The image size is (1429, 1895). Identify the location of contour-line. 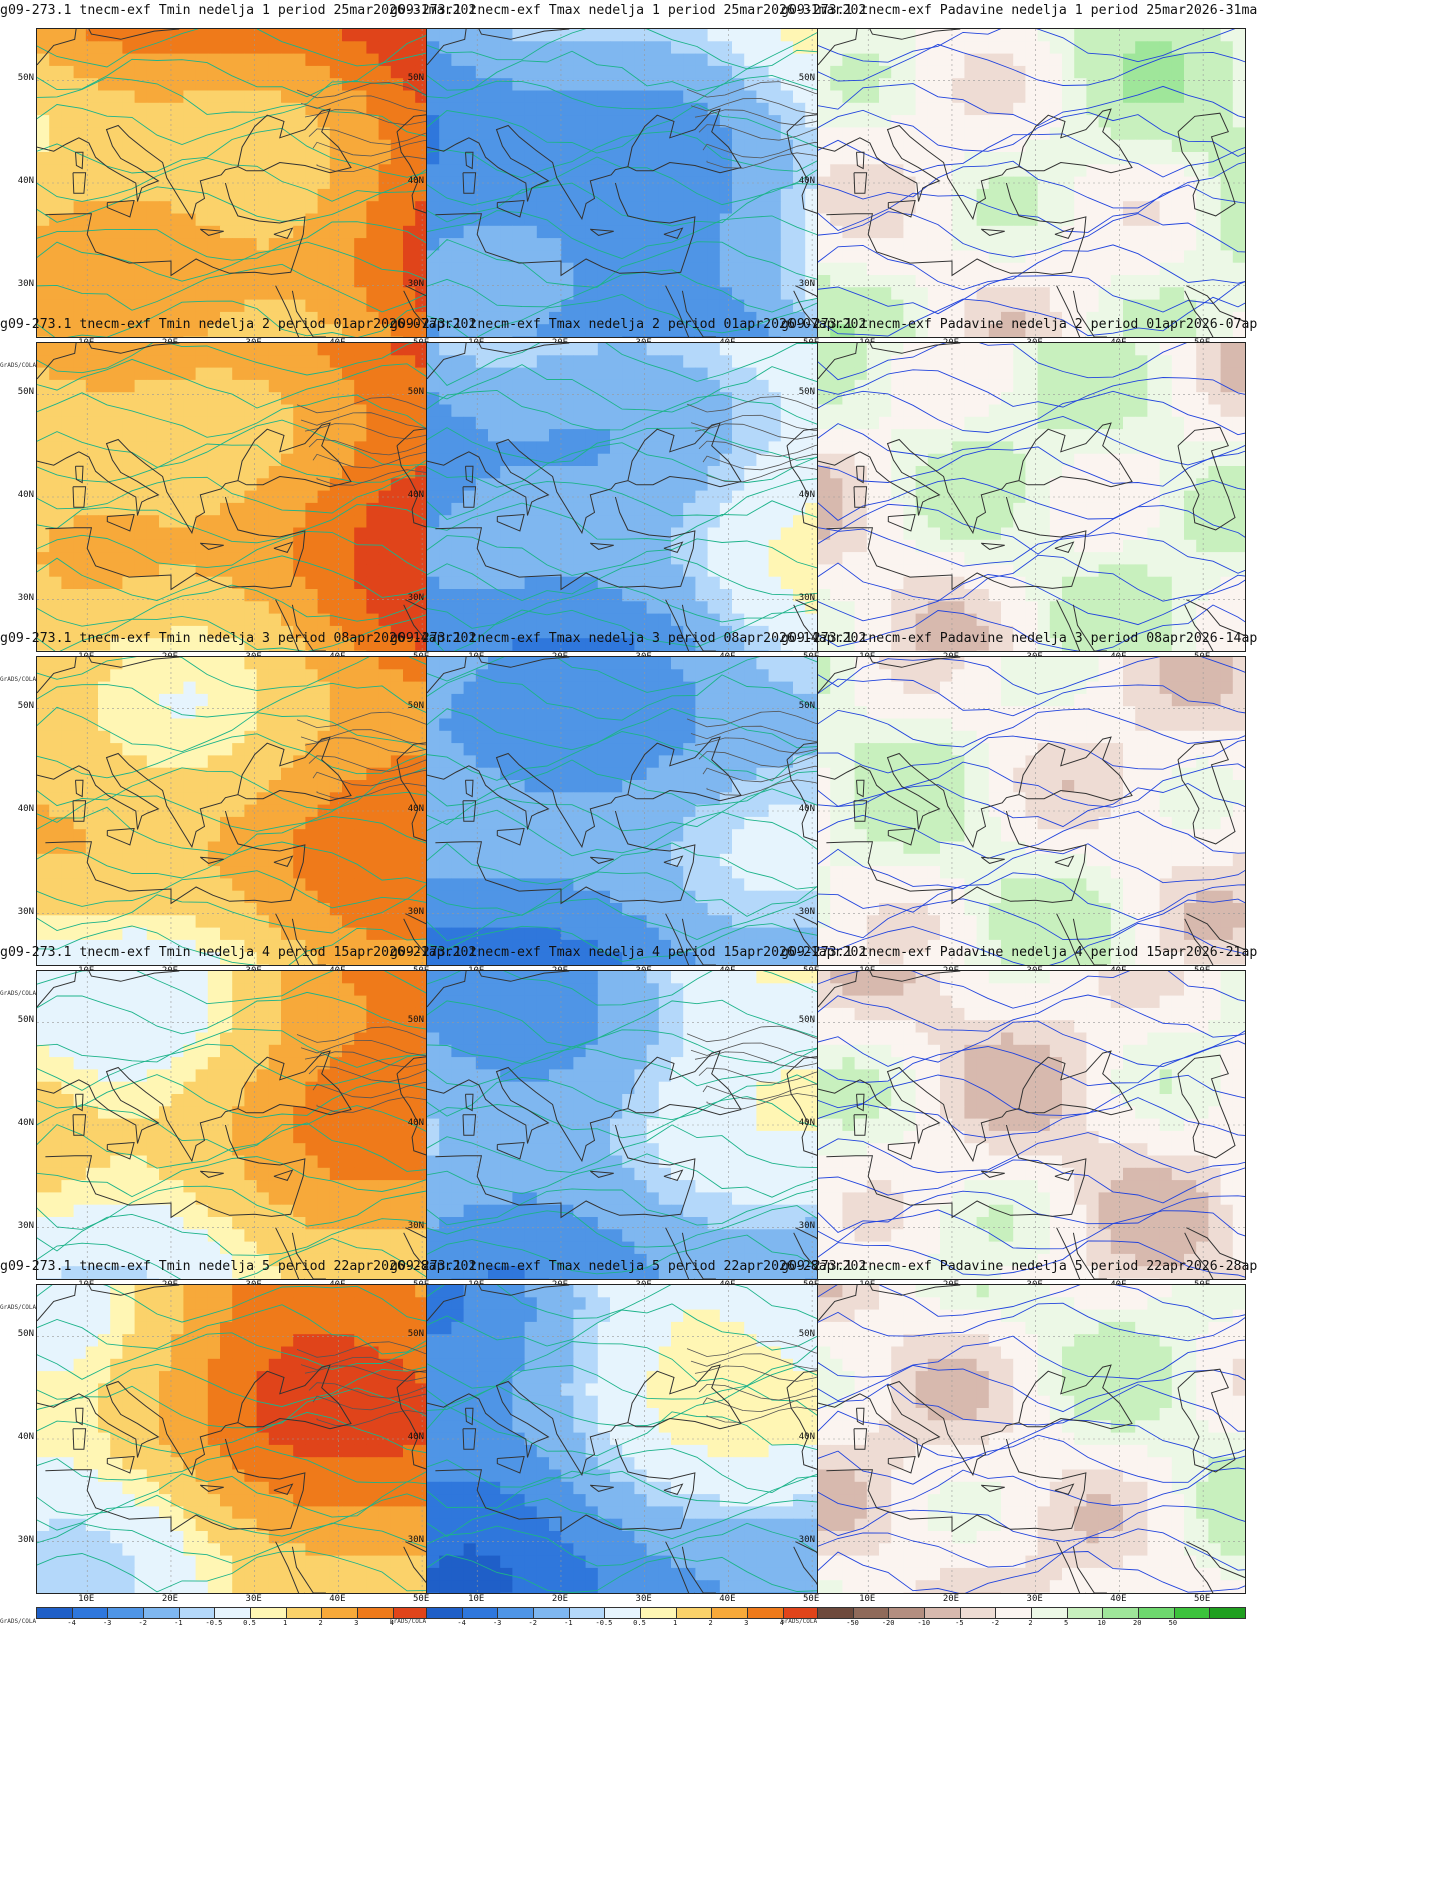
(243, 48).